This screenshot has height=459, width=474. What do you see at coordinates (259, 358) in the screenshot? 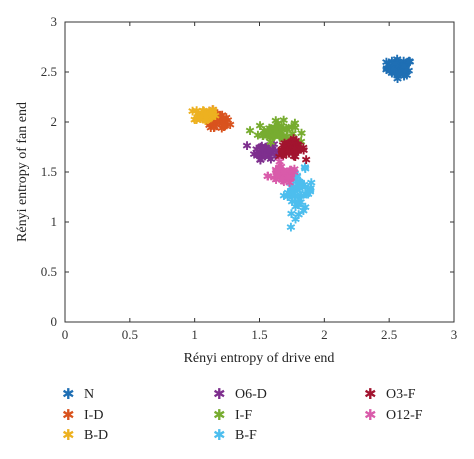
I see `x-axis-label: Rényi entropy of drive end` at bounding box center [259, 358].